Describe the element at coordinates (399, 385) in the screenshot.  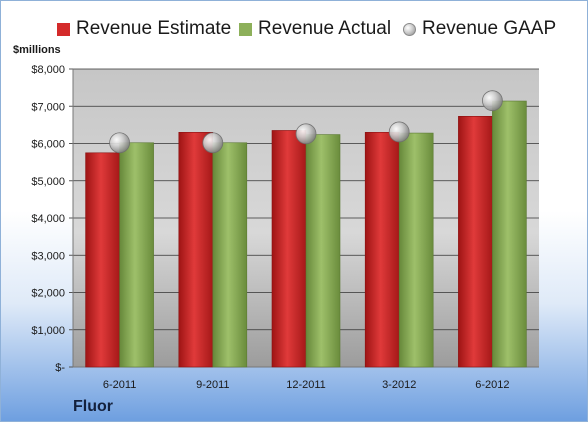
I see `x-tick-label: 3-2012` at that location.